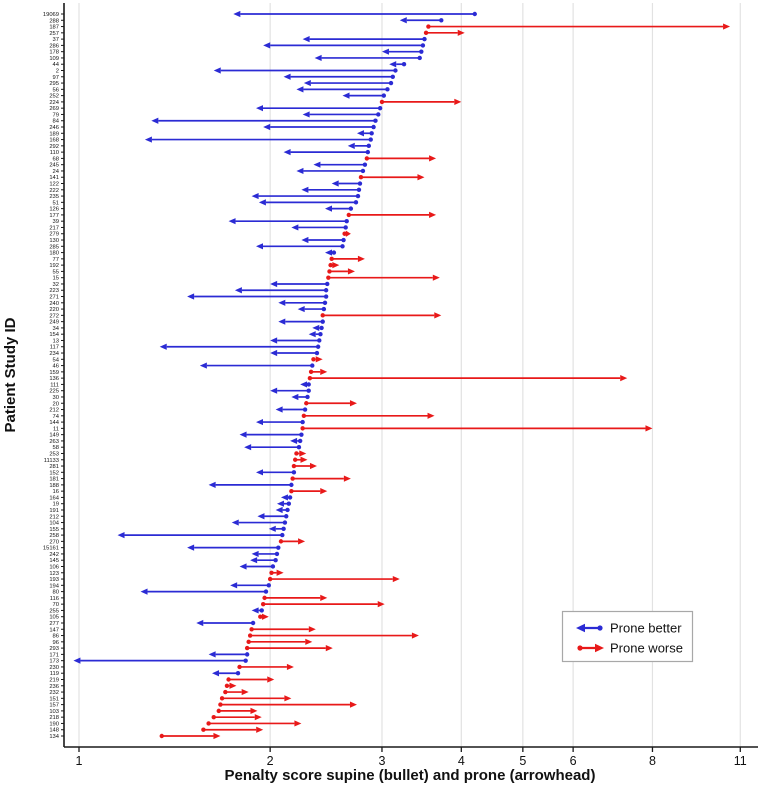 Image resolution: width=762 pixels, height=788 pixels. What do you see at coordinates (54, 28) in the screenshot?
I see `patient-id-label: 187` at bounding box center [54, 28].